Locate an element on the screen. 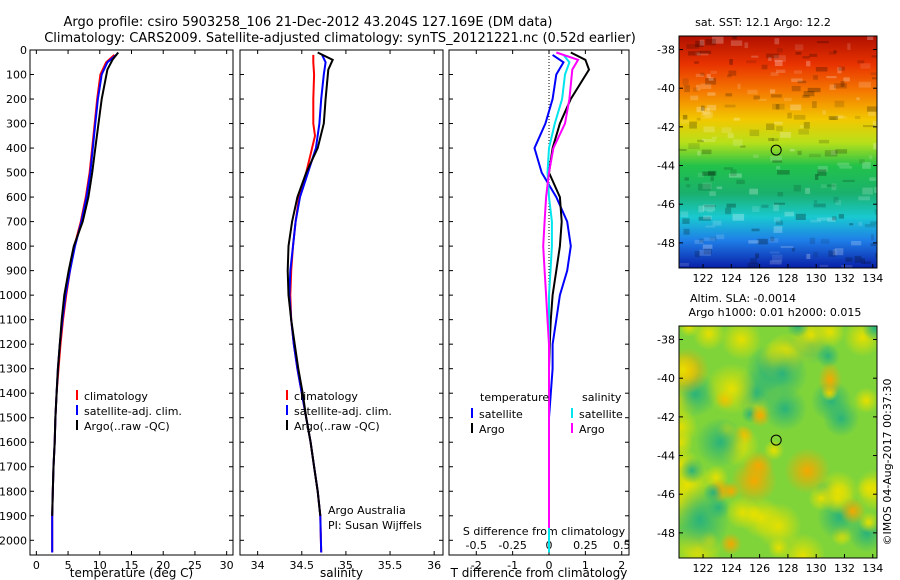 The image size is (900, 580). x-tick-label: 122 is located at coordinates (703, 278).